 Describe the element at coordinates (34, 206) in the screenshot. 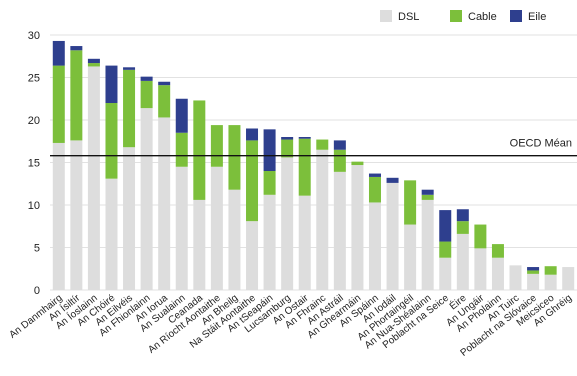

I see `y-tick-label: 10` at that location.